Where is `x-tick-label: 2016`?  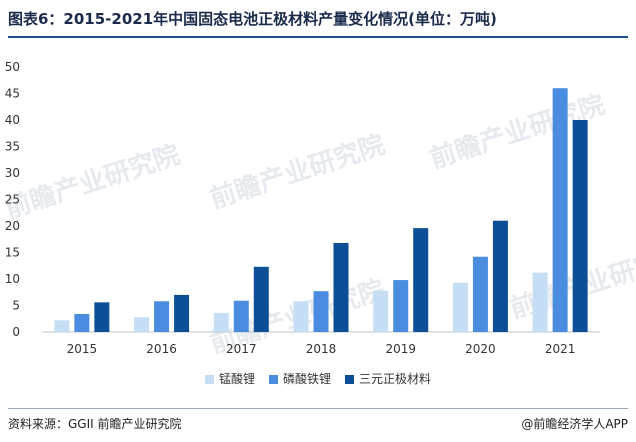 x-tick-label: 2016 is located at coordinates (161, 349).